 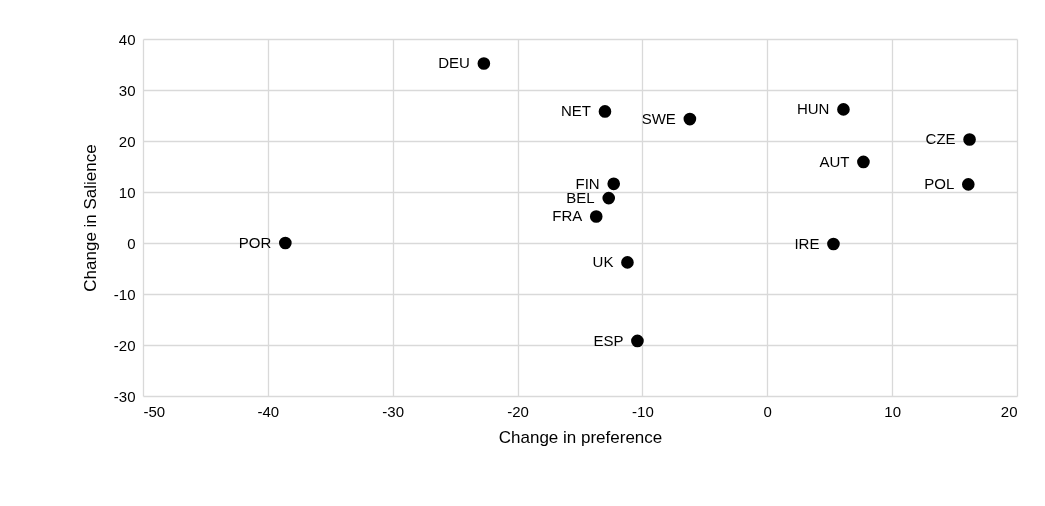 I want to click on series-label: BEL, so click(x=580, y=198).